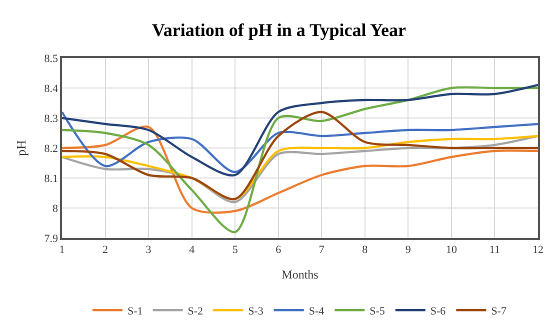 This screenshot has width=558, height=336. Describe the element at coordinates (438, 311) in the screenshot. I see `legend-label: S-6` at that location.